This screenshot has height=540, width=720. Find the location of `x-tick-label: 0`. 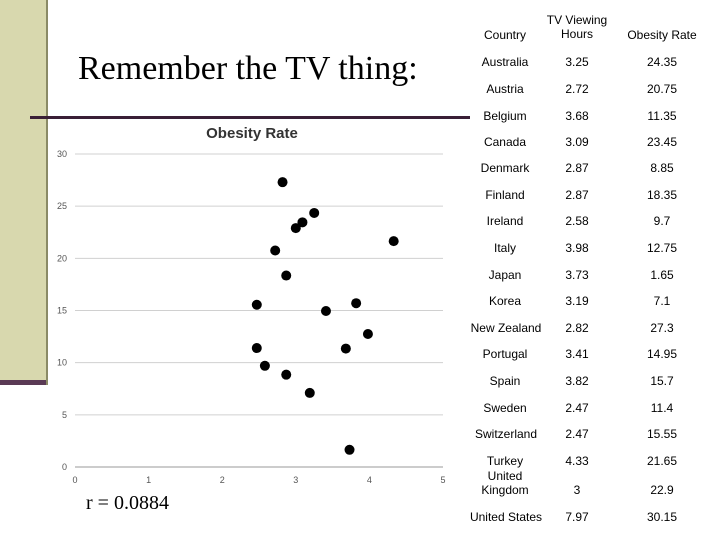

x-tick-label: 0 is located at coordinates (74, 480).